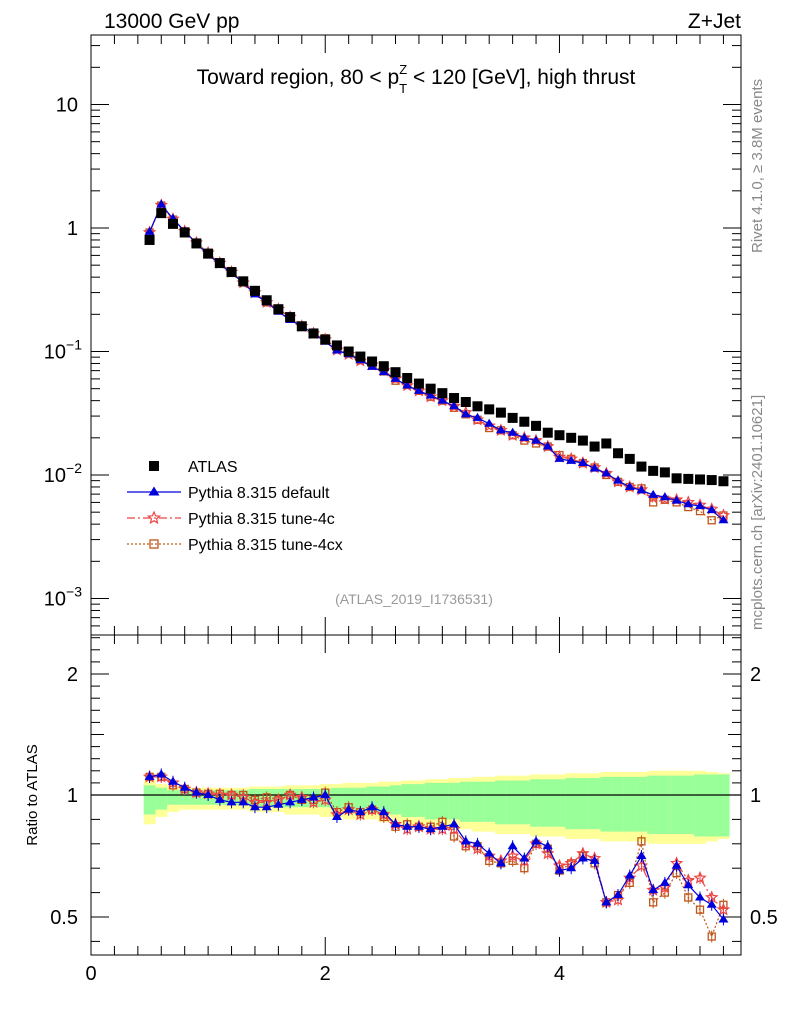  Describe the element at coordinates (67, 106) in the screenshot. I see `main-ytick-label: 10` at that location.